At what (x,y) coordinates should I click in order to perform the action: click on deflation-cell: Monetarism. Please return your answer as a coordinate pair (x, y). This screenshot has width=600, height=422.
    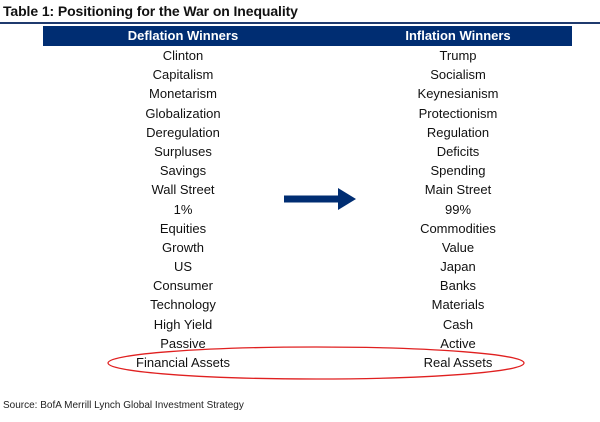
    Looking at the image, I should click on (183, 94).